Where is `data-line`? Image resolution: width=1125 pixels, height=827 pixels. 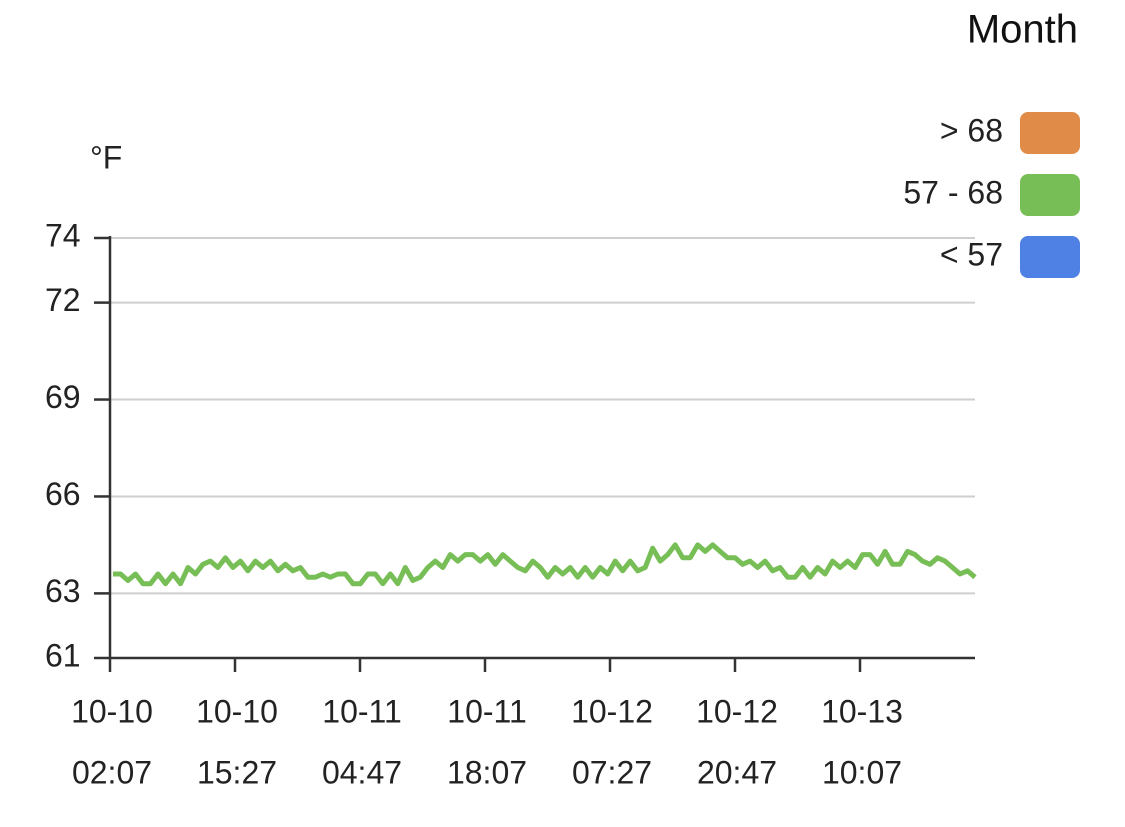 data-line is located at coordinates (545, 564).